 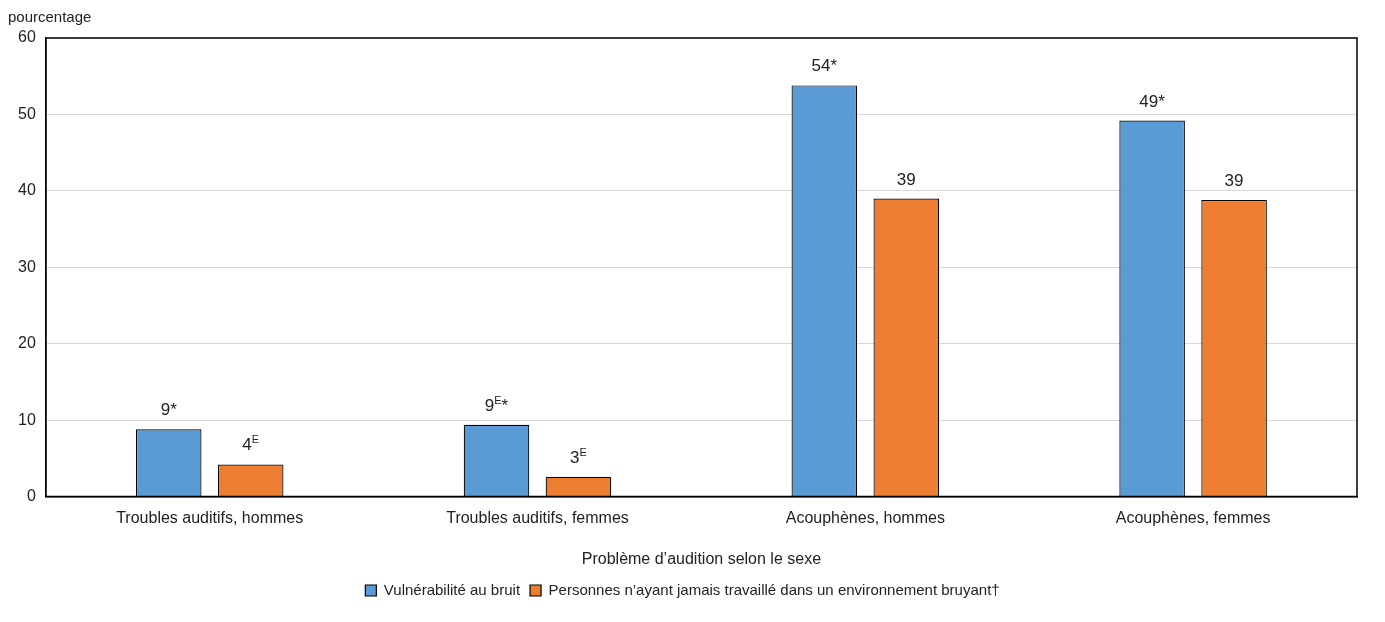 What do you see at coordinates (865, 517) in the screenshot?
I see `x-tick-label: Acouphènes, hommes` at bounding box center [865, 517].